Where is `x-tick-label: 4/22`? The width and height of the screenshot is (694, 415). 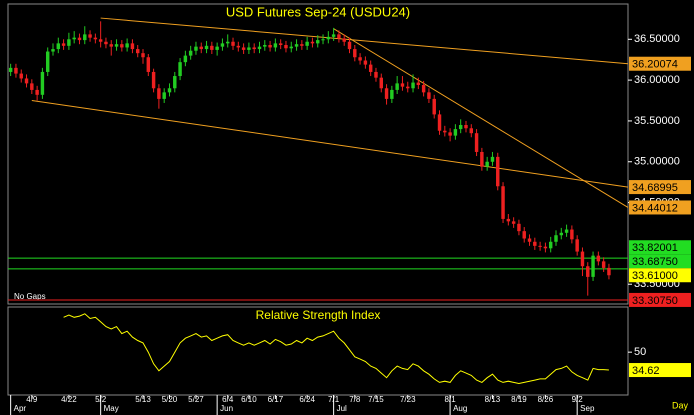 x-tick-label: 4/22 is located at coordinates (69, 399).